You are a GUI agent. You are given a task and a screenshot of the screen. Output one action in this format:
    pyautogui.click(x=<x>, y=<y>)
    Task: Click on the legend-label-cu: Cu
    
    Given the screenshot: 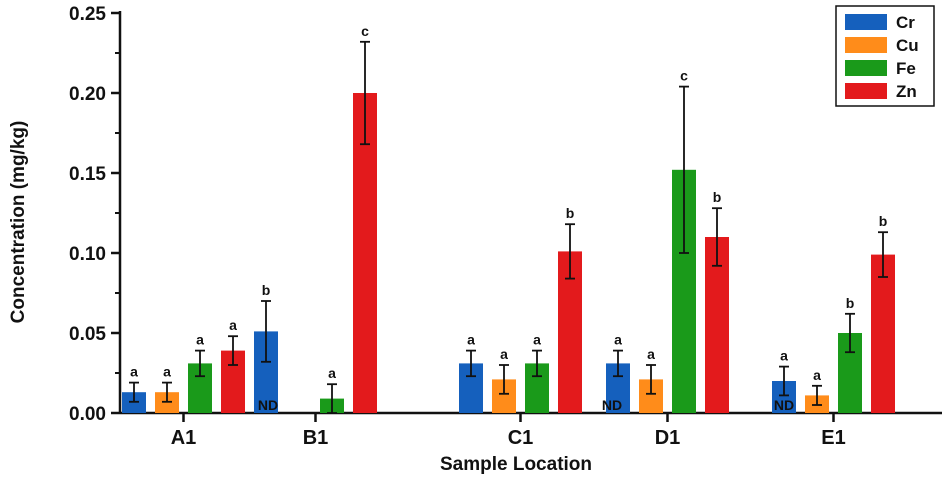 What is the action you would take?
    pyautogui.click(x=907, y=45)
    